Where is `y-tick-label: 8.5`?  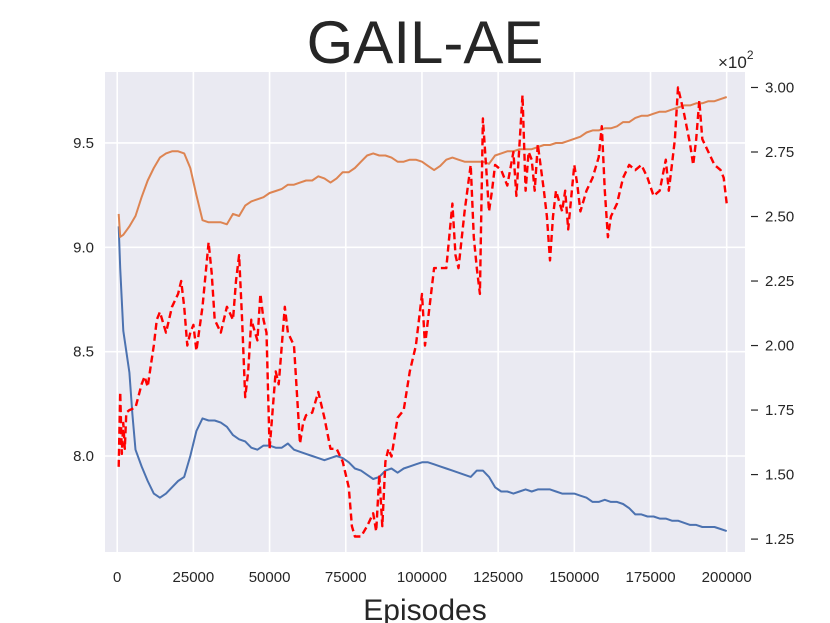
y-tick-label: 8.5 is located at coordinates (83, 352).